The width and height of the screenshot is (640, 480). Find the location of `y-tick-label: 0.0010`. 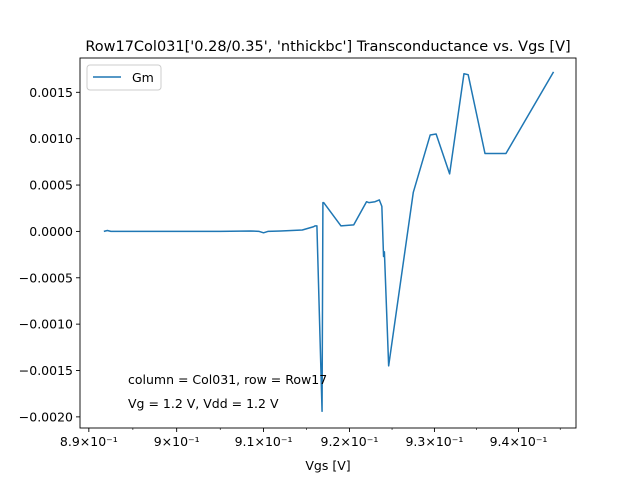

y-tick-label: 0.0010 is located at coordinates (51, 138).